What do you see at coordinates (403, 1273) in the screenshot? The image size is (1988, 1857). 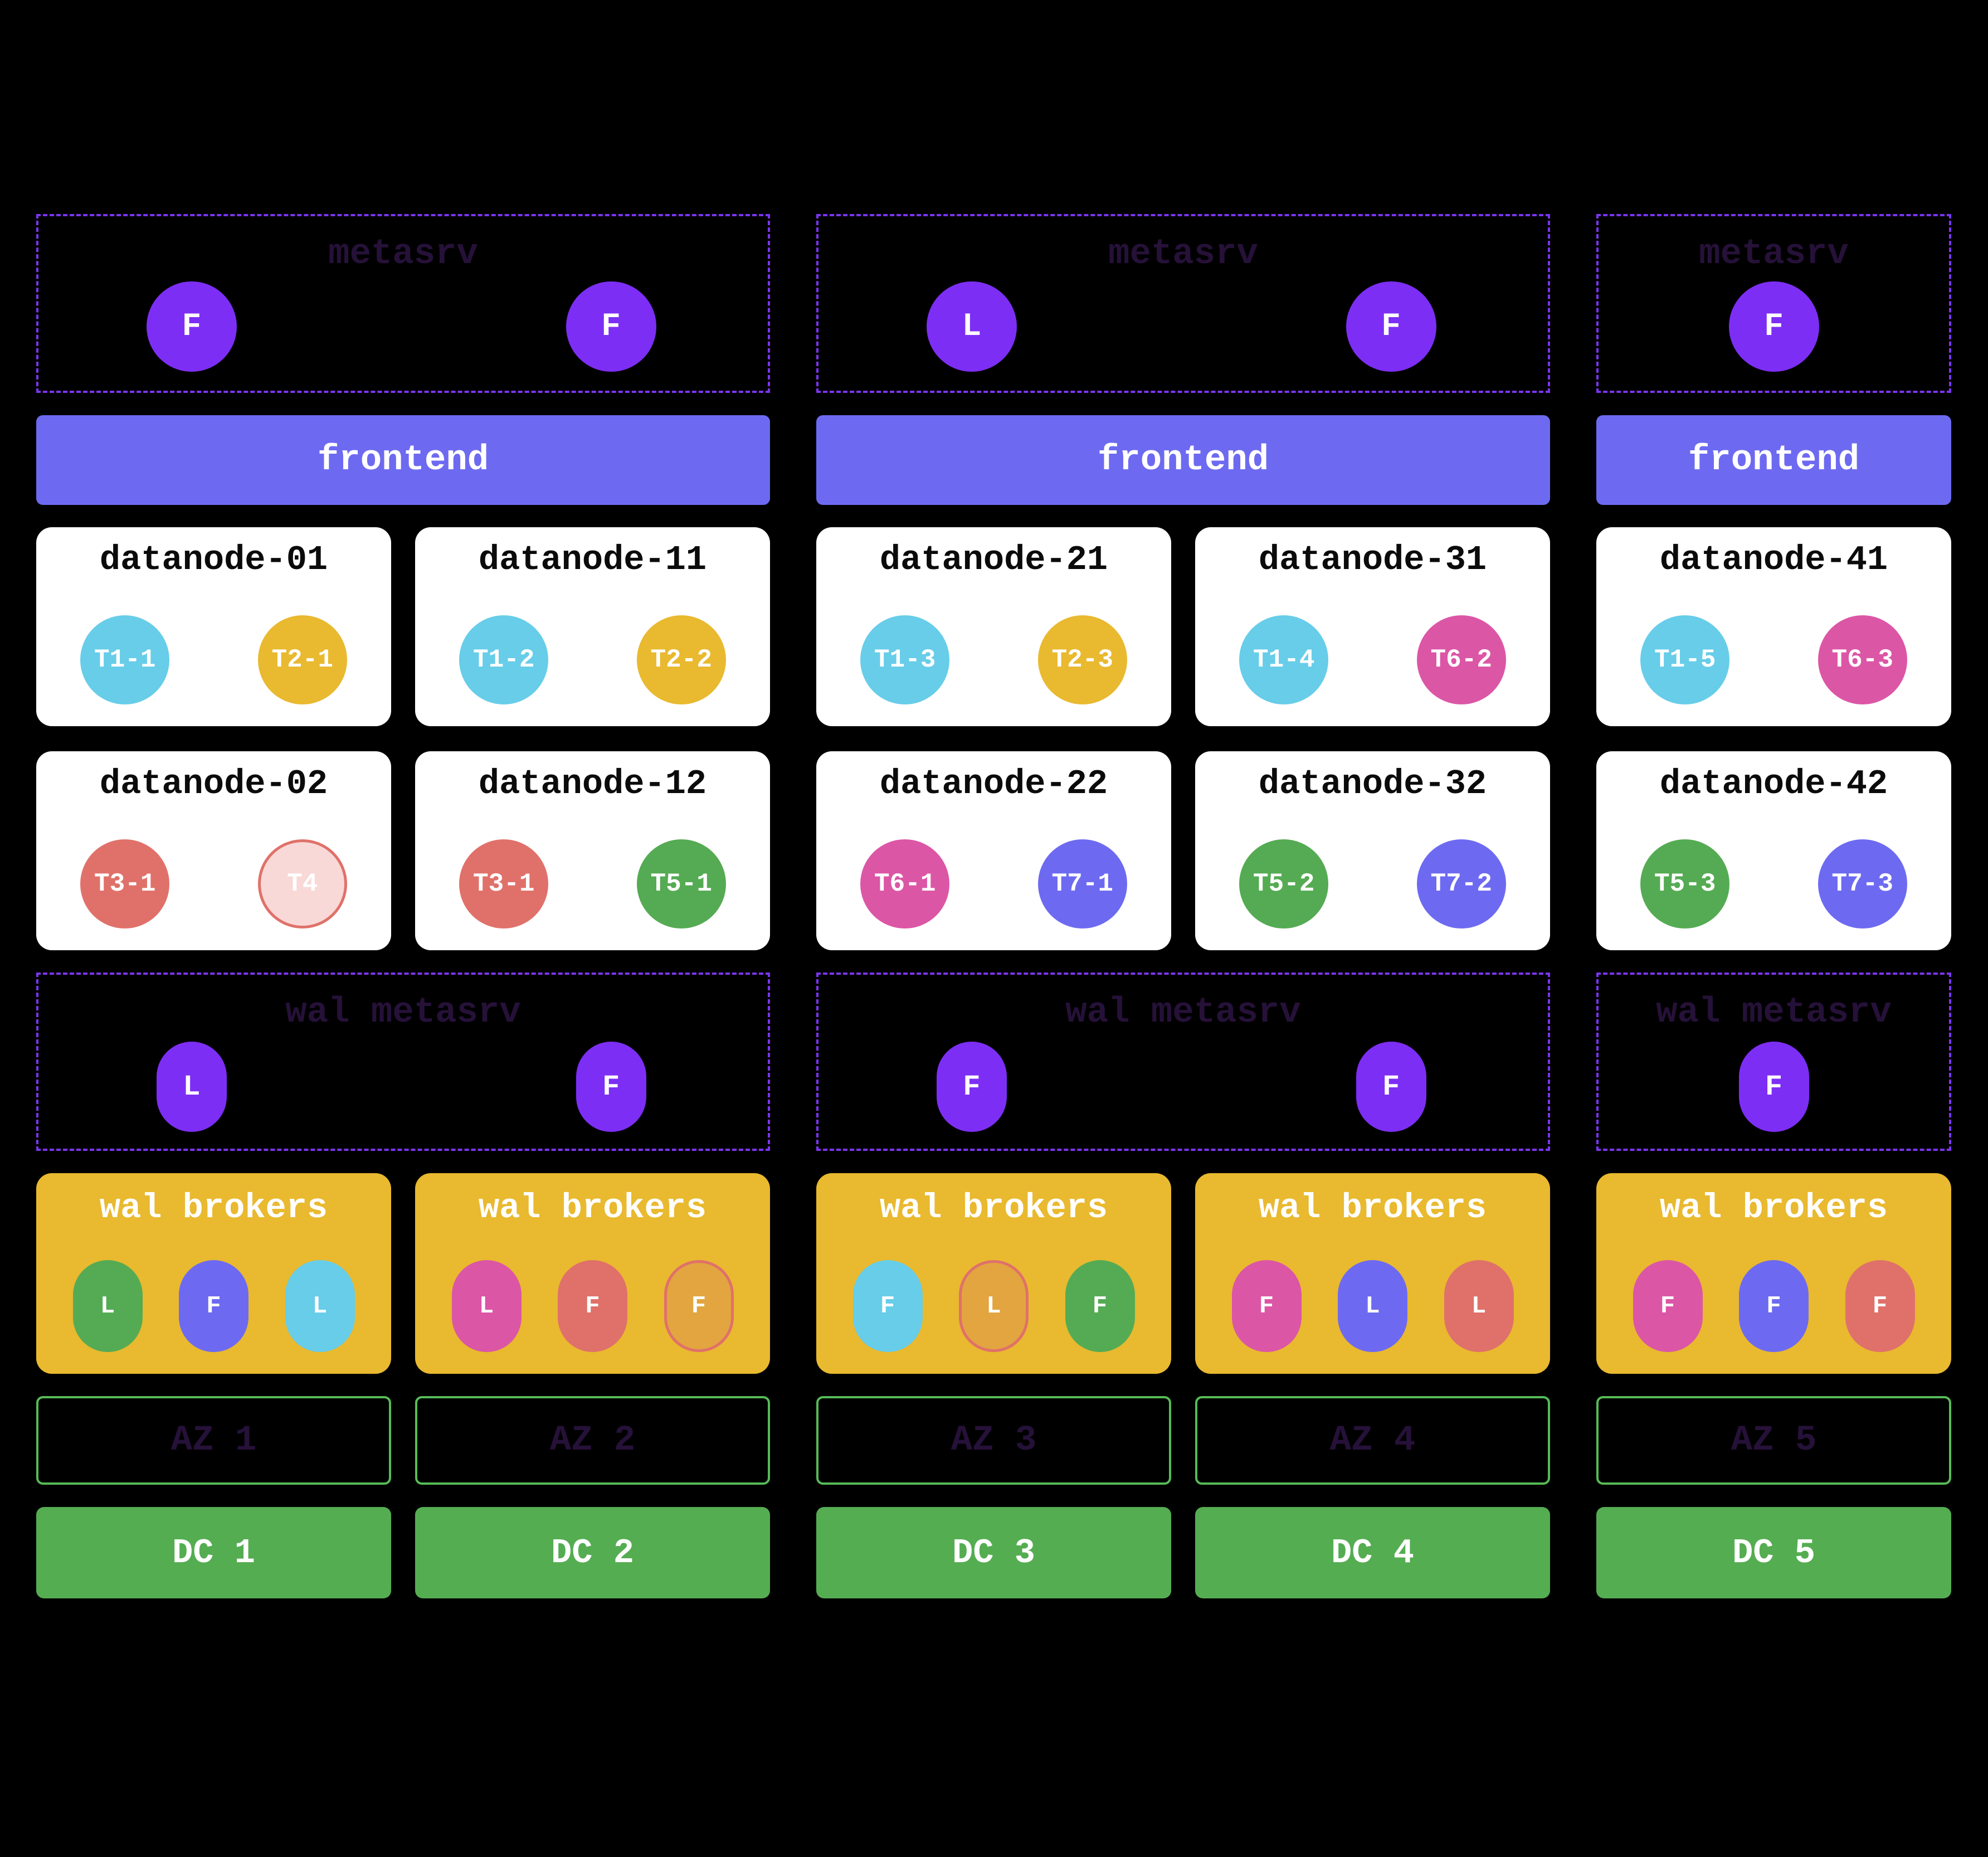 I see `wal-broker-row: wal brokers L F L wal brokers L F F` at bounding box center [403, 1273].